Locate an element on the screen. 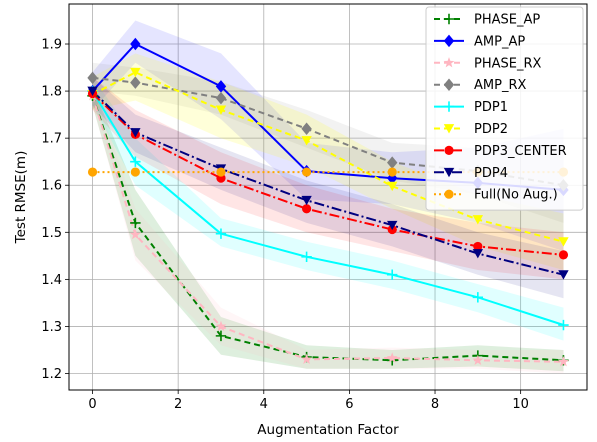 Image resolution: width=597 pixels, height=442 pixels. x-axis-ticks: 0 2 4 6 8 10 is located at coordinates (308, 401).